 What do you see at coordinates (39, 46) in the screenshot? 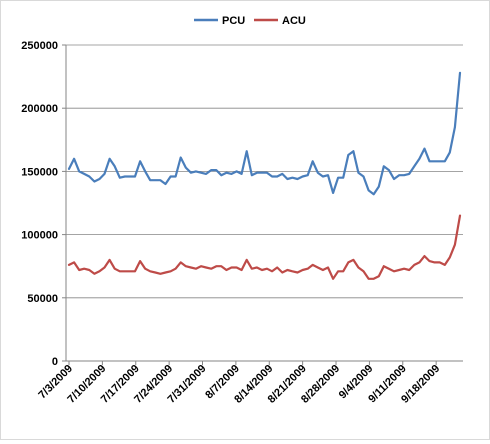
I see `y-tick-label: 250000` at bounding box center [39, 46].